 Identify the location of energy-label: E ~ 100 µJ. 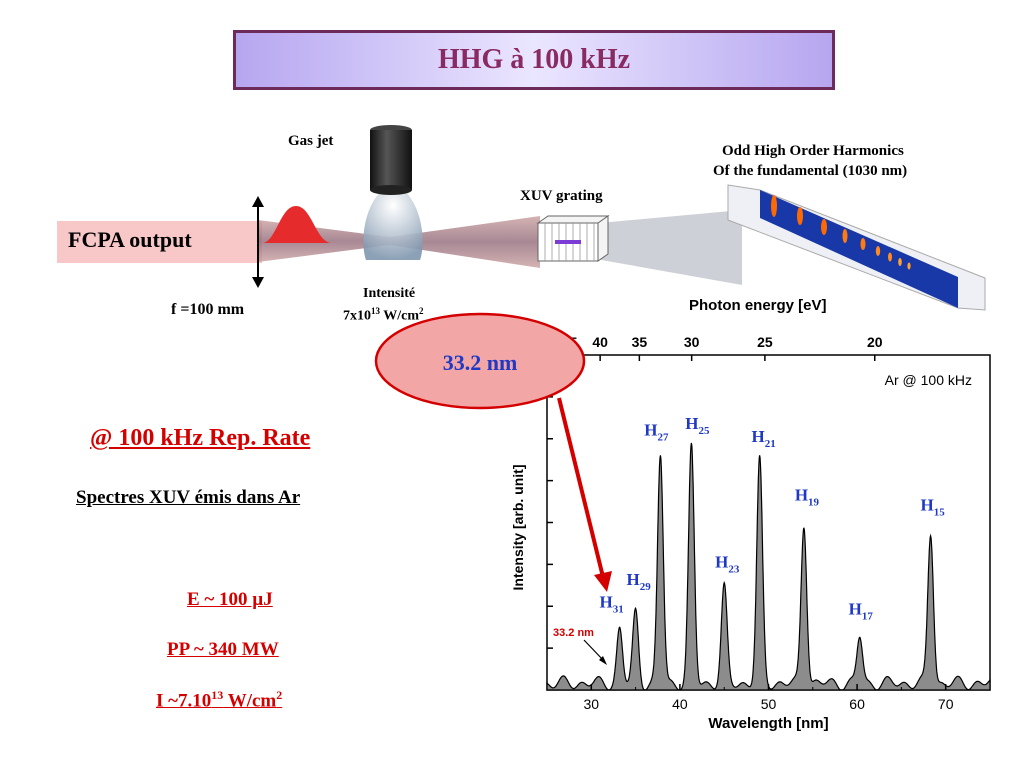
(230, 599).